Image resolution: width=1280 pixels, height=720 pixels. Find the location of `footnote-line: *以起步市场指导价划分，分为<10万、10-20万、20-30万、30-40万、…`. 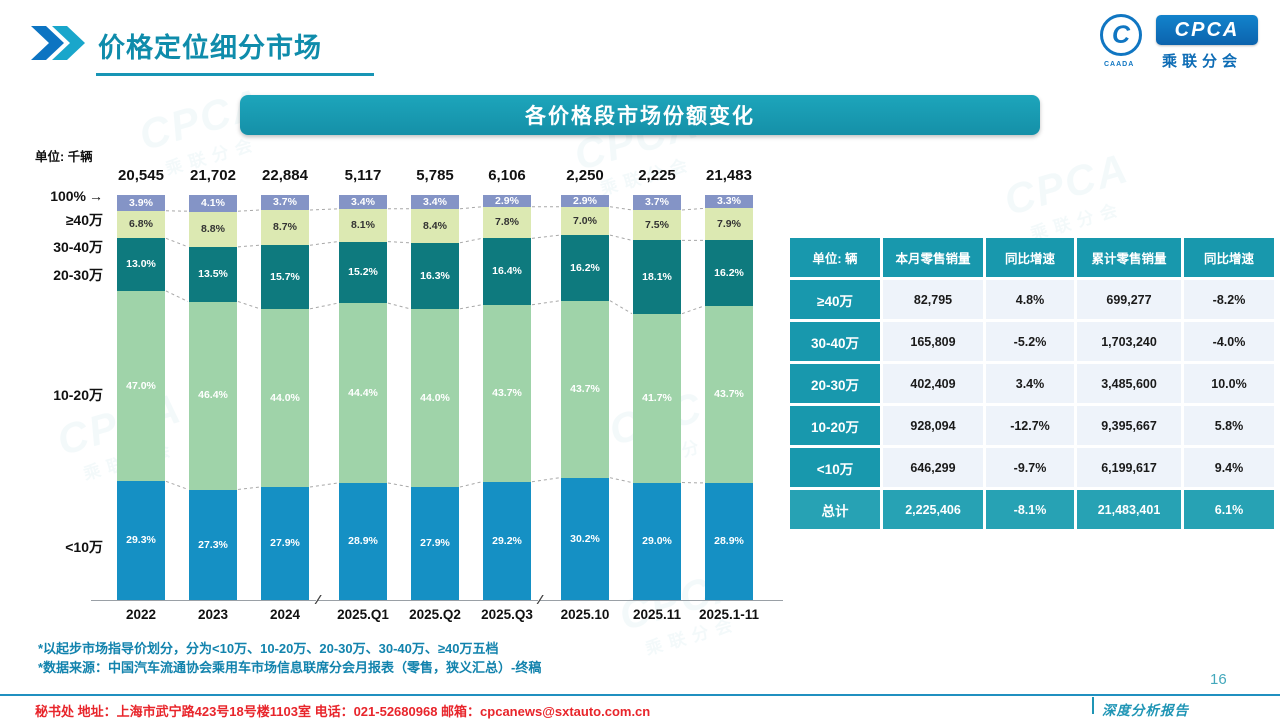

footnote-line: *以起步市场指导价划分，分为<10万、10-20万、20-30万、30-40万、… is located at coordinates (268, 648).